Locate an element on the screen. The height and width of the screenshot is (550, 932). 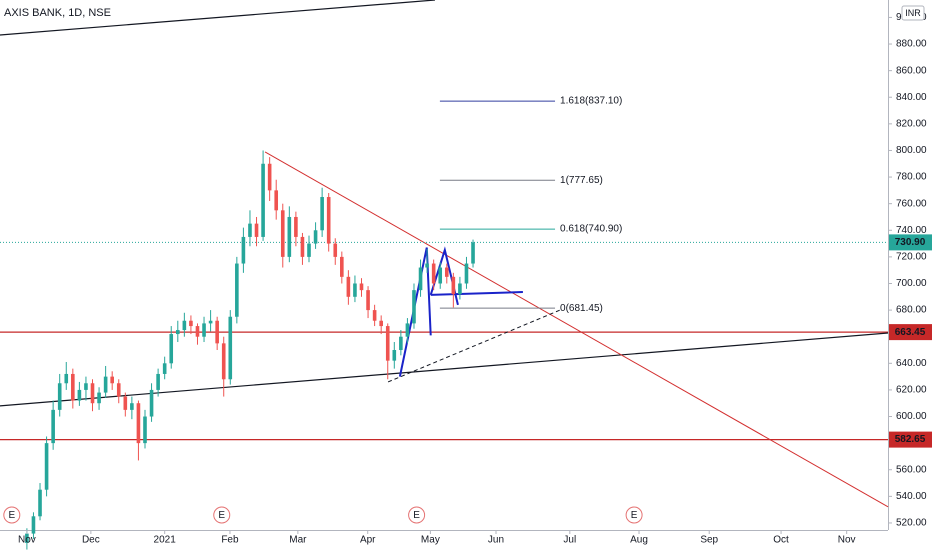
level-label: 582.65 is located at coordinates (910, 439).